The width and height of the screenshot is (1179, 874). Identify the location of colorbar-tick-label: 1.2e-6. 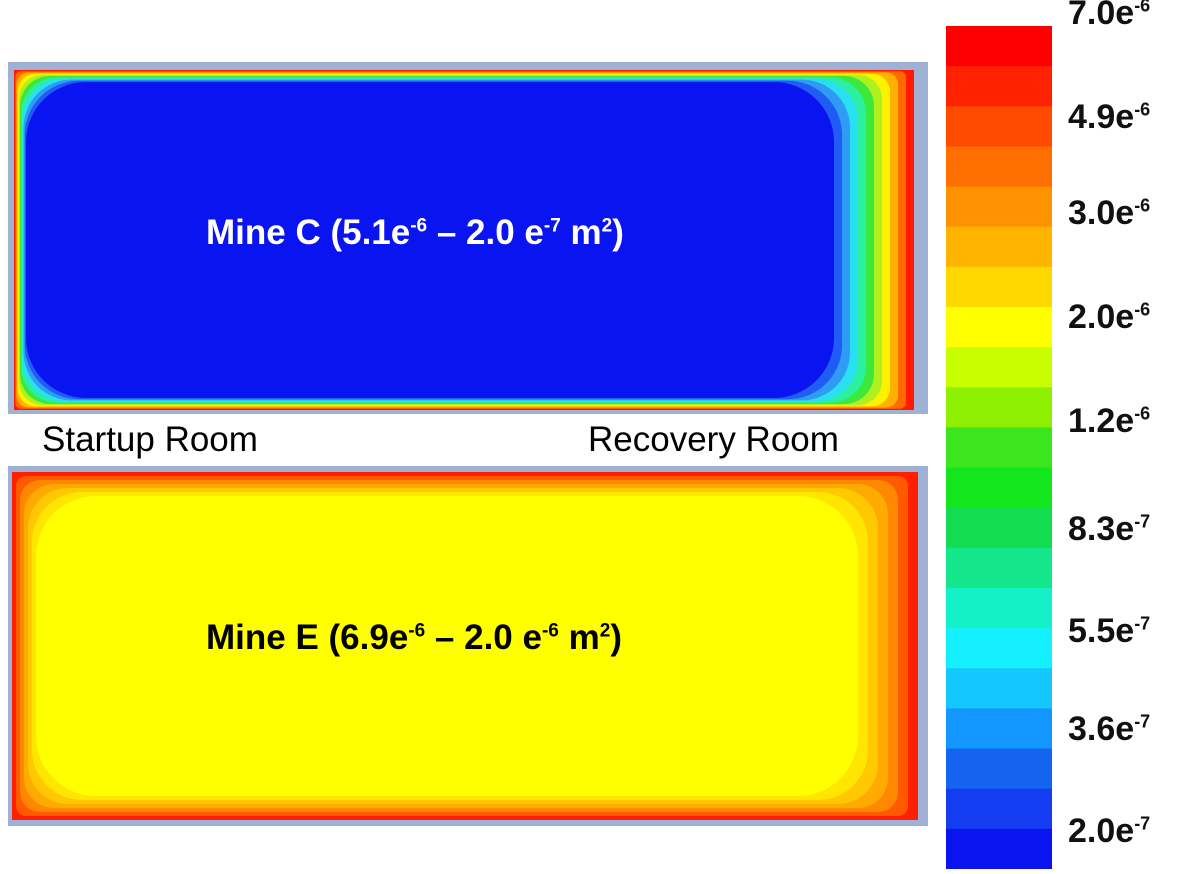
(1109, 421).